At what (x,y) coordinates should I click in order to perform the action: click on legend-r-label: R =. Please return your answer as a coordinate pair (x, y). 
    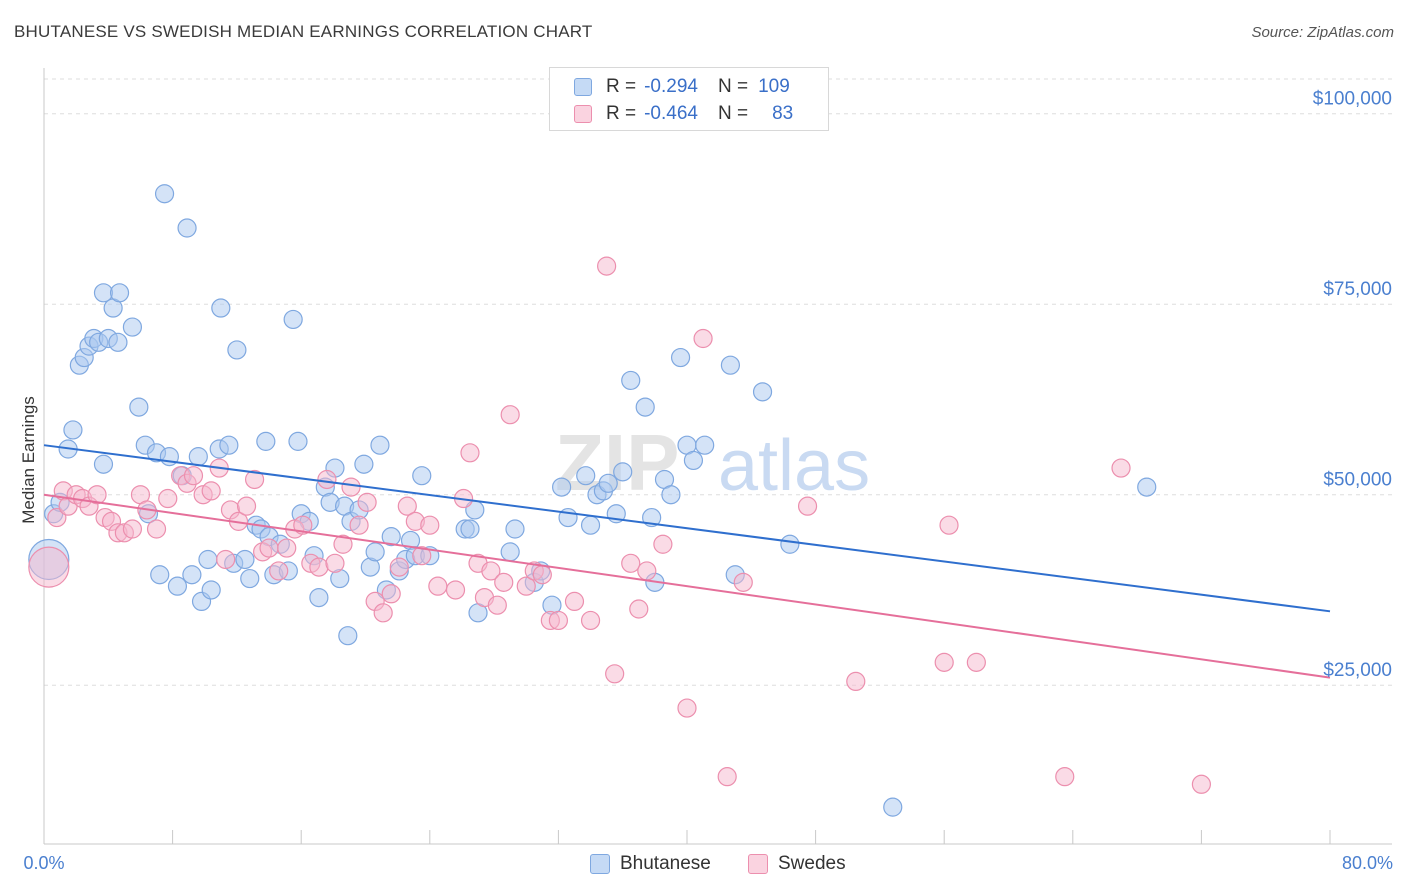
    Looking at the image, I should click on (621, 113).